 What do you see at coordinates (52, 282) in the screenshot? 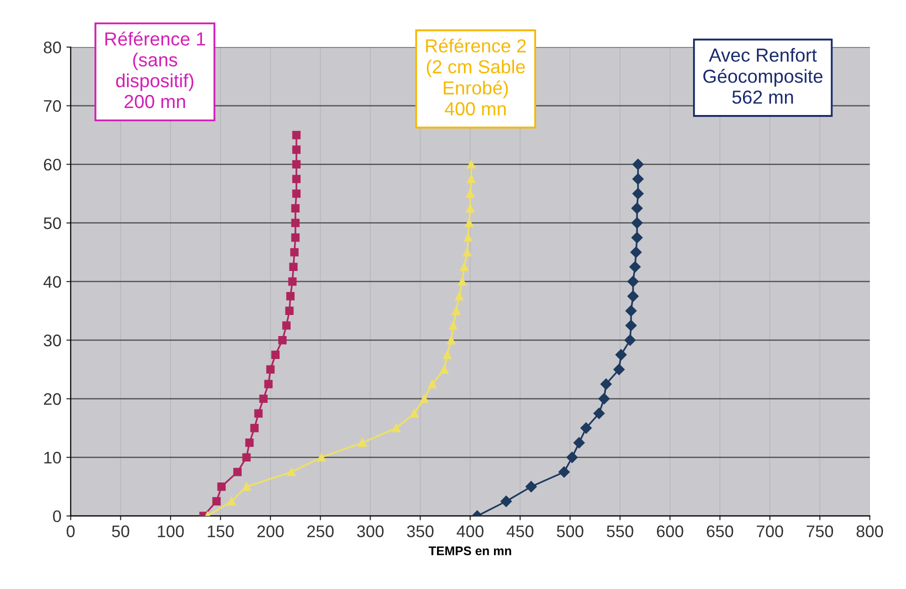
I see `y-tick-label: 40` at bounding box center [52, 282].